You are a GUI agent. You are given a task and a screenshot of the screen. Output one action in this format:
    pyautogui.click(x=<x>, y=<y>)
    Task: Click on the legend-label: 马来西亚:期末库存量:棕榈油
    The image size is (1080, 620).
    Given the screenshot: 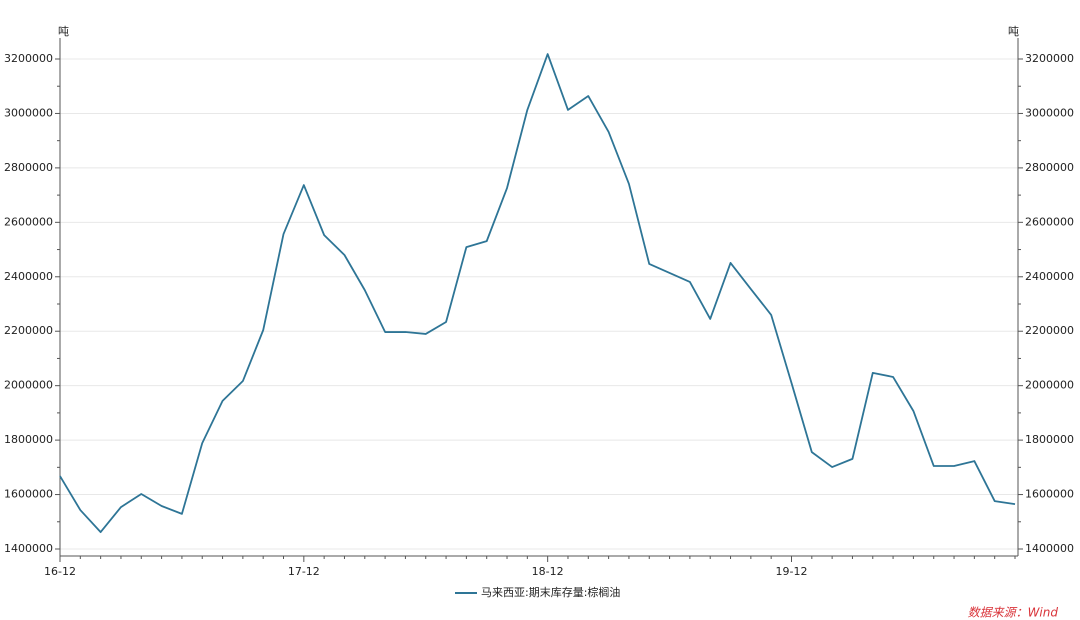 What is the action you would take?
    pyautogui.click(x=550, y=592)
    